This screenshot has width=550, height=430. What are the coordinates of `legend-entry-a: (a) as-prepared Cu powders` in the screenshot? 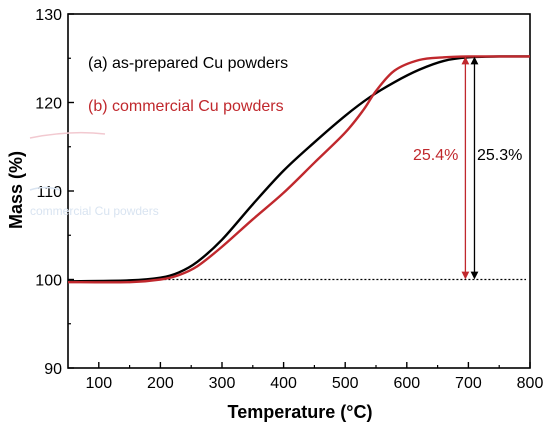 It's located at (188, 63).